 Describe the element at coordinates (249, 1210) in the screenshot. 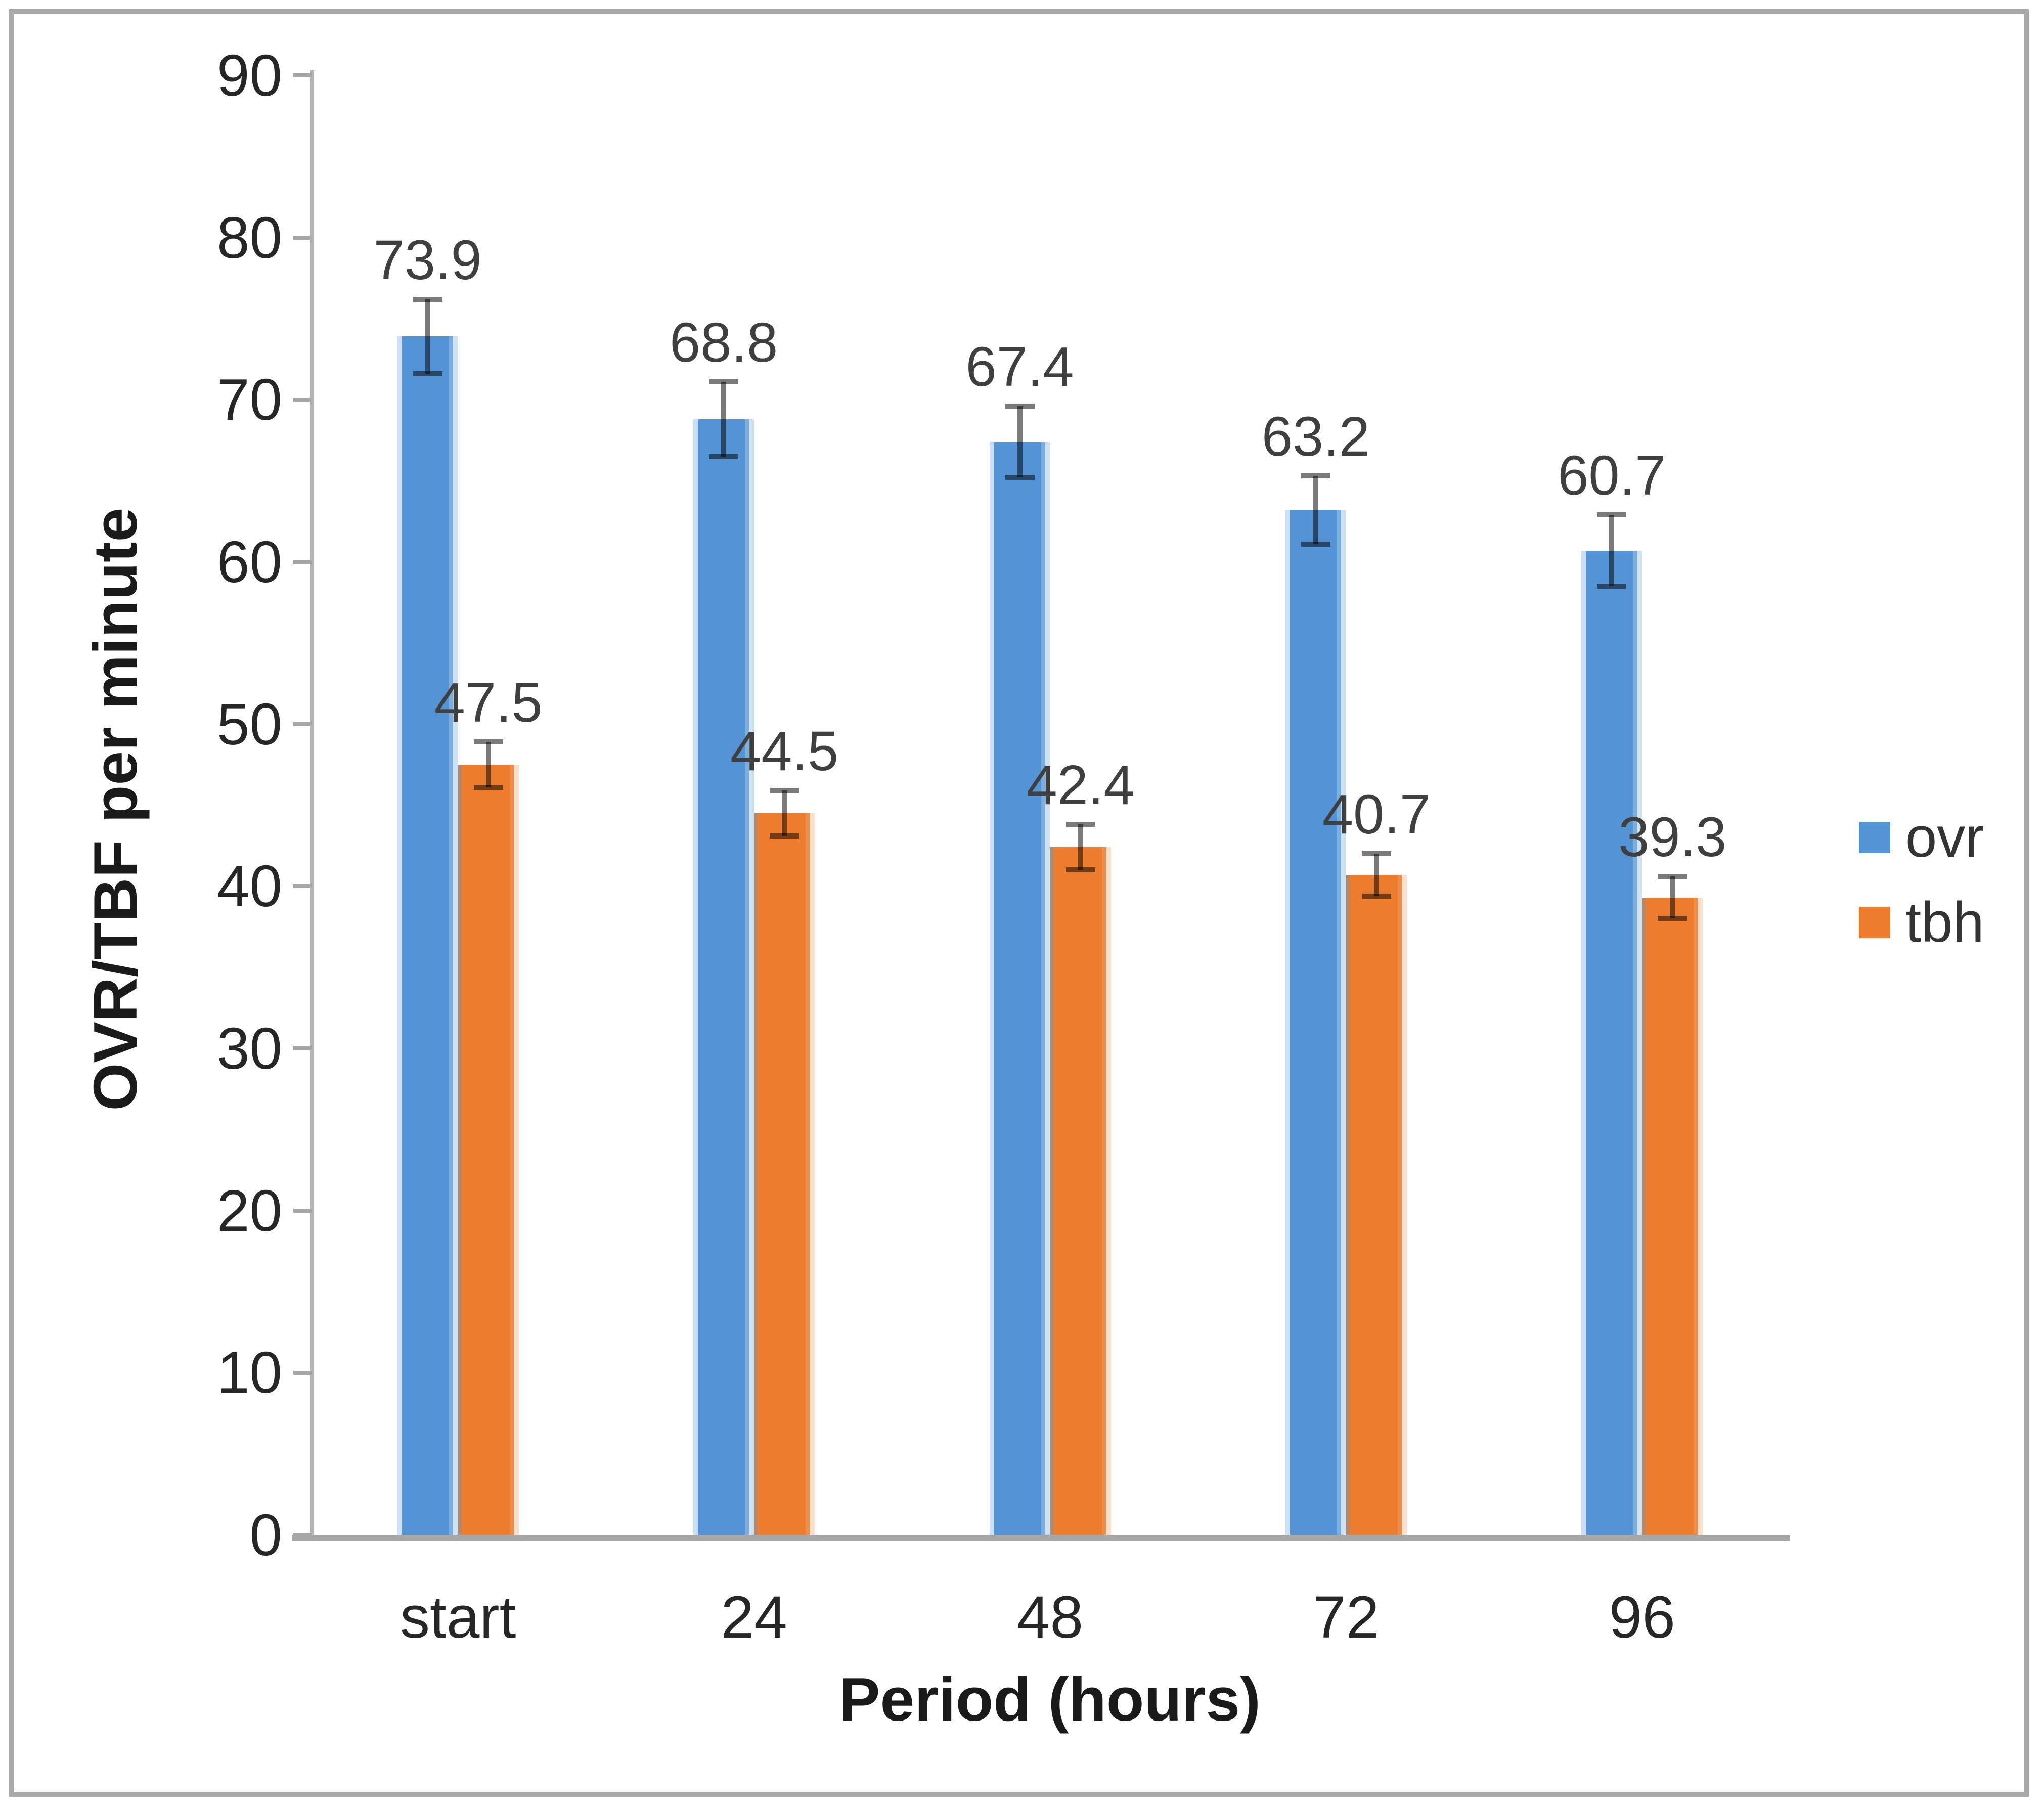

I see `y-tick-label: 20` at that location.